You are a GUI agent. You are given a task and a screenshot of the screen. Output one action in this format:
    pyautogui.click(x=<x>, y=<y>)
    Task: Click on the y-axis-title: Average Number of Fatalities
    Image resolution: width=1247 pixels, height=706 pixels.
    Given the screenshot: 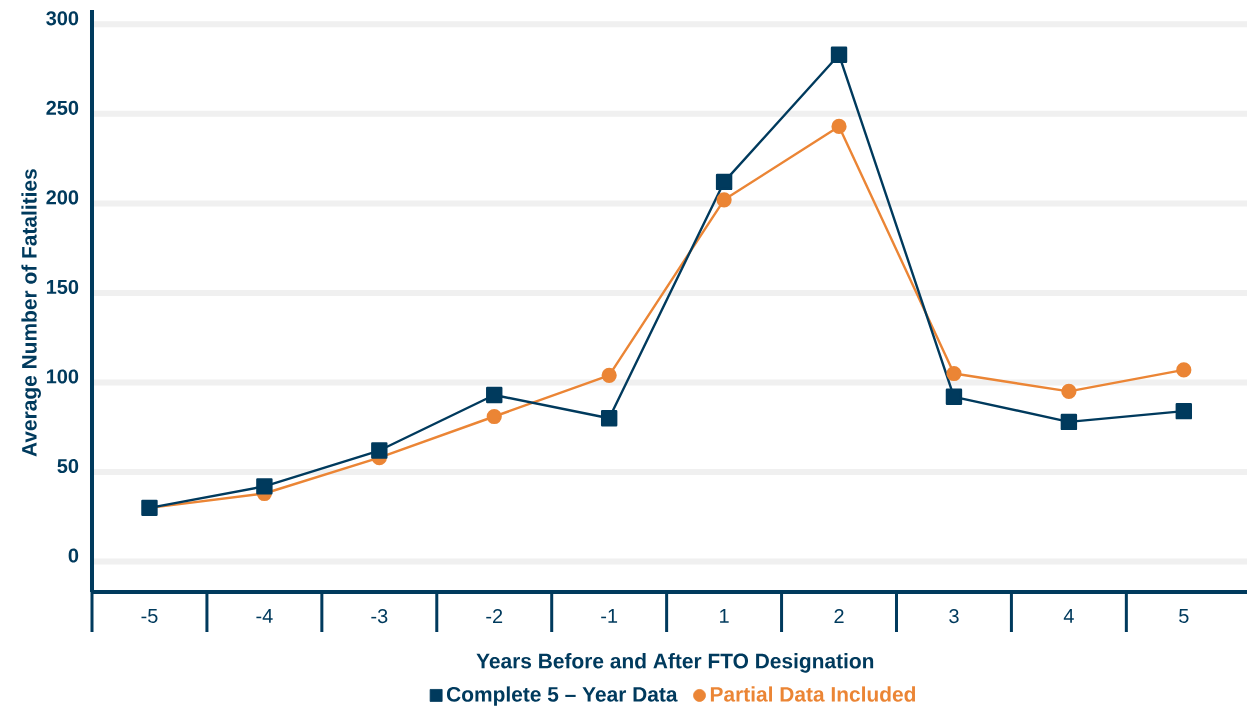 What is the action you would take?
    pyautogui.click(x=31, y=313)
    